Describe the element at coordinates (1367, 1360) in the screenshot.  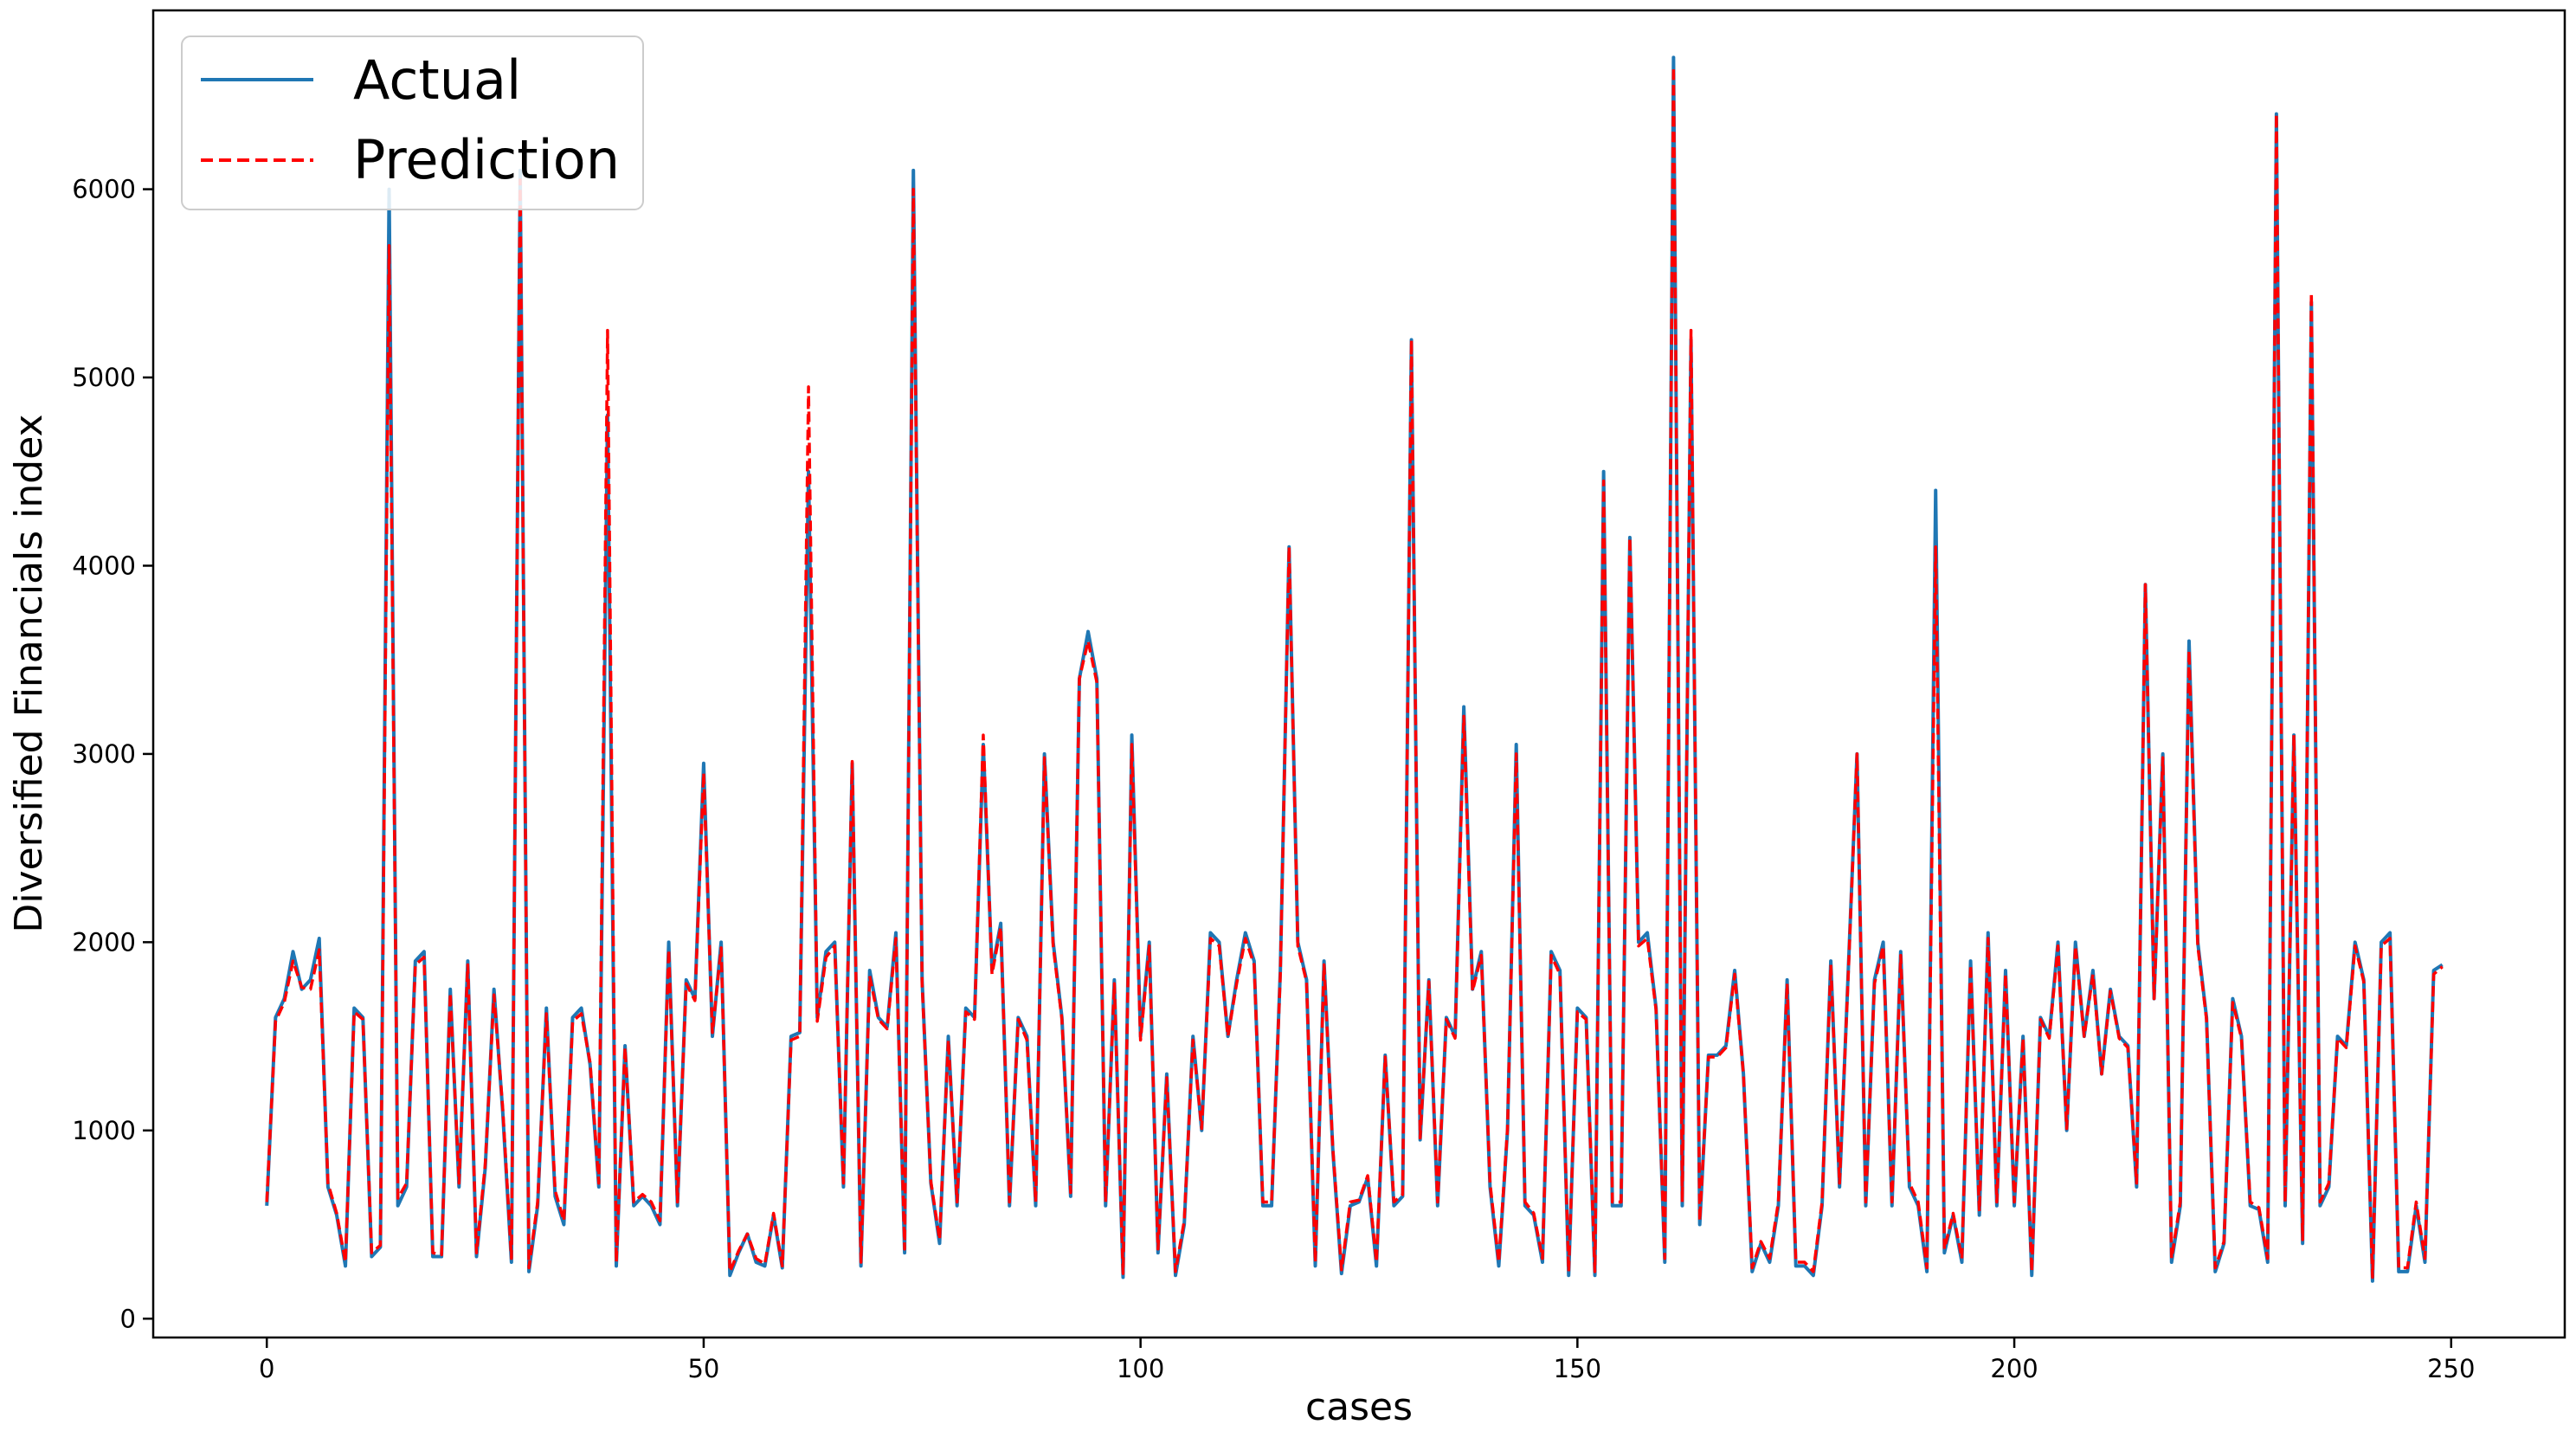
I see `x-axis: 0 50 100 150 200 250` at that location.